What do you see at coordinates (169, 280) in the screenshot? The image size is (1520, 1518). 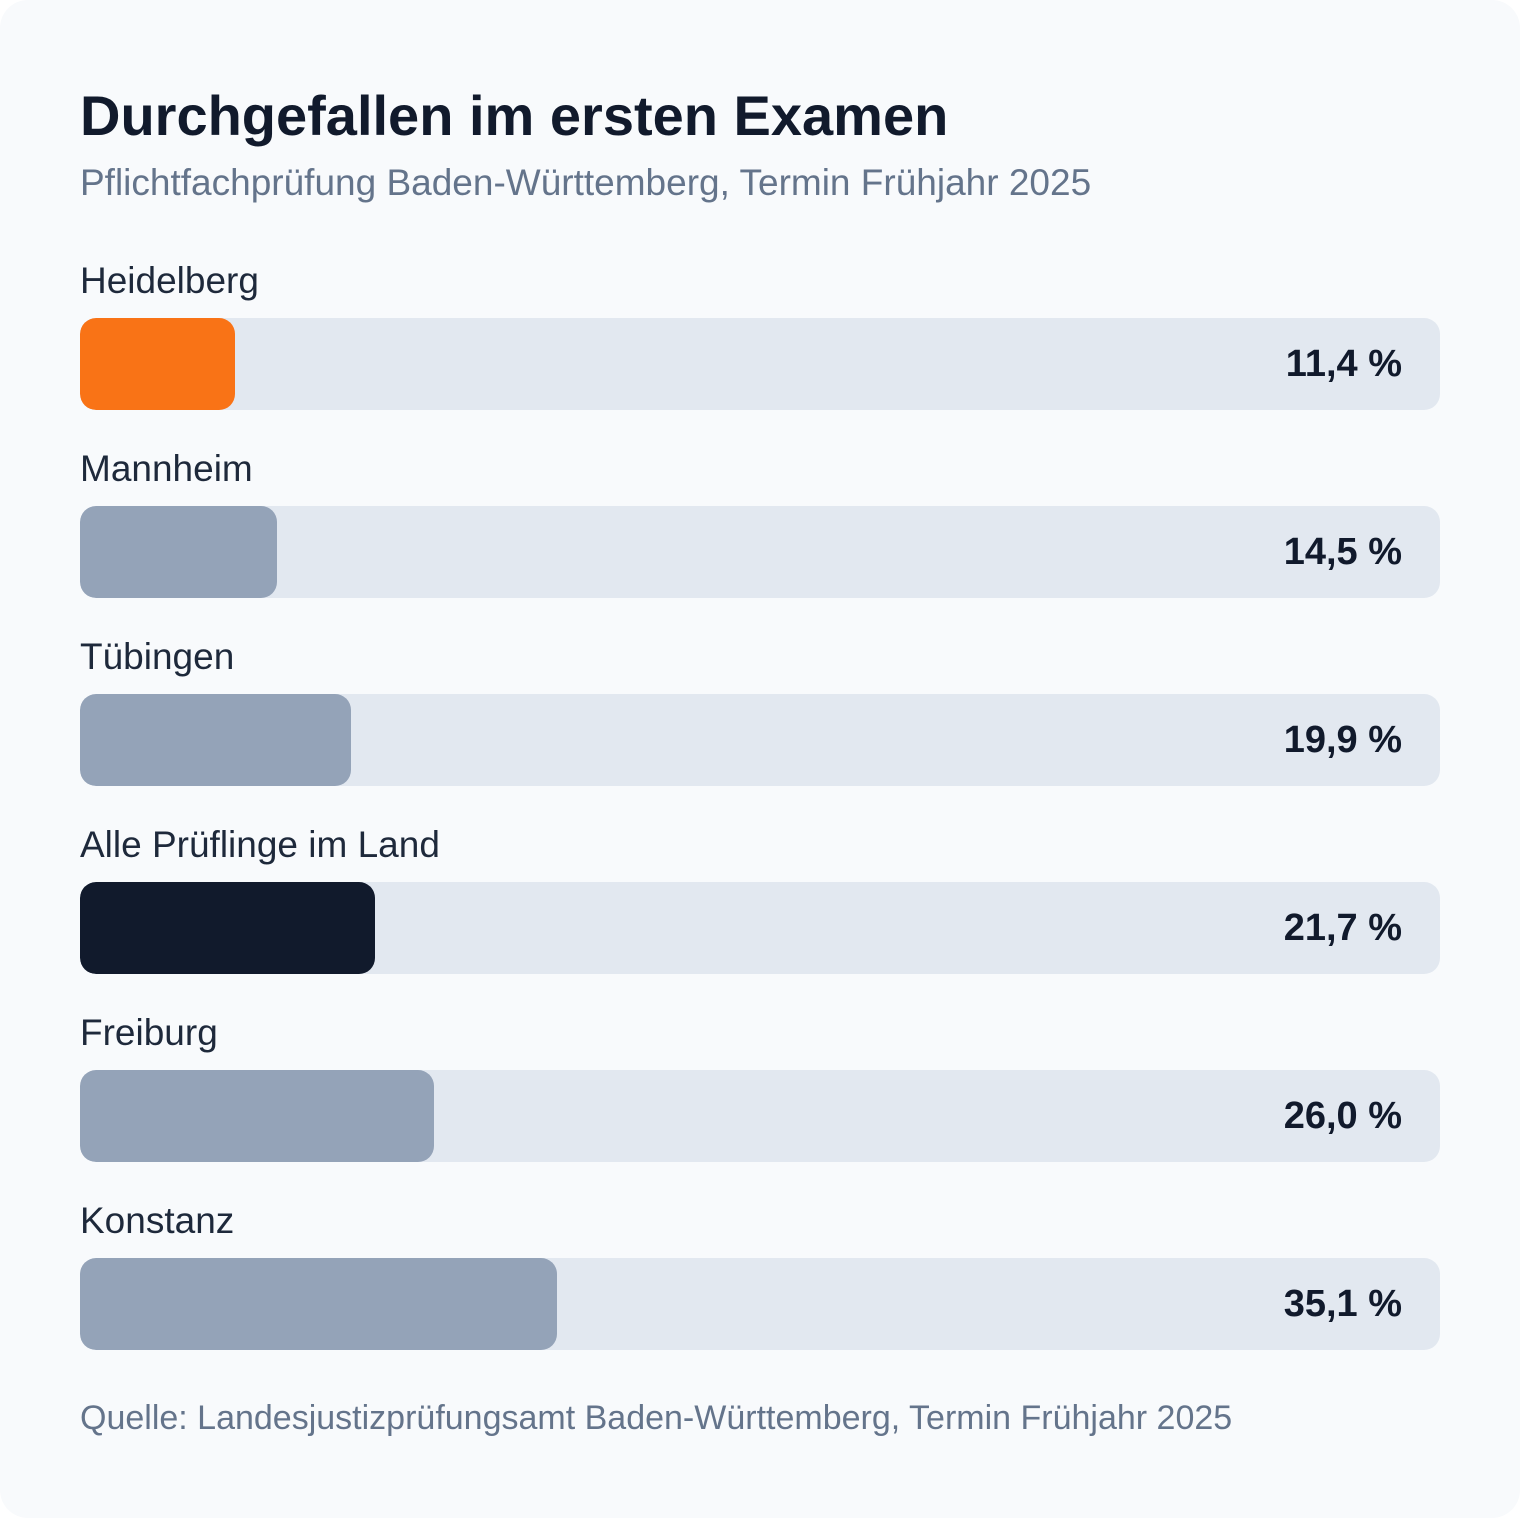 I see `bar-category-label: Heidelberg` at bounding box center [169, 280].